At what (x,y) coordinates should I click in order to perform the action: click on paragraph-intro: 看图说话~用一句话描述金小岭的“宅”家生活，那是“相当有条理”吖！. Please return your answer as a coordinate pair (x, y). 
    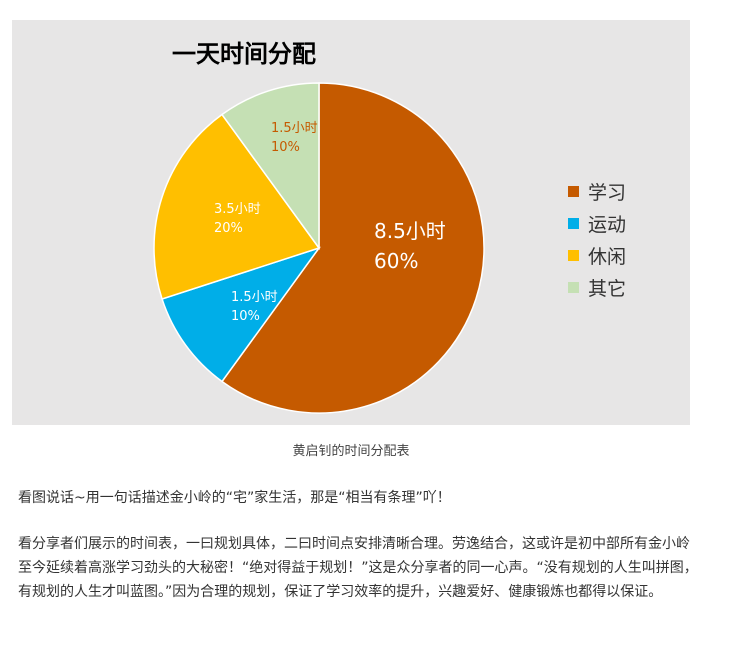
    Looking at the image, I should click on (234, 498).